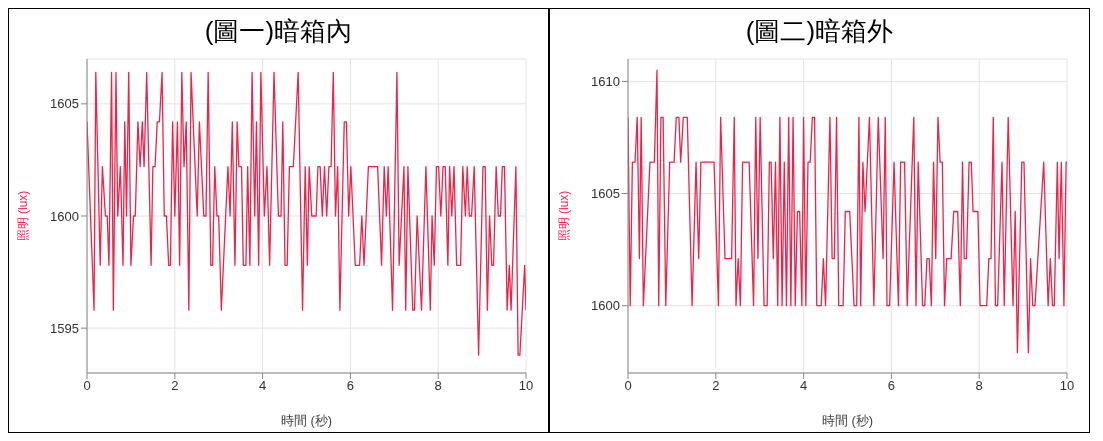  I want to click on y-tick-label: 1610, so click(605, 82).